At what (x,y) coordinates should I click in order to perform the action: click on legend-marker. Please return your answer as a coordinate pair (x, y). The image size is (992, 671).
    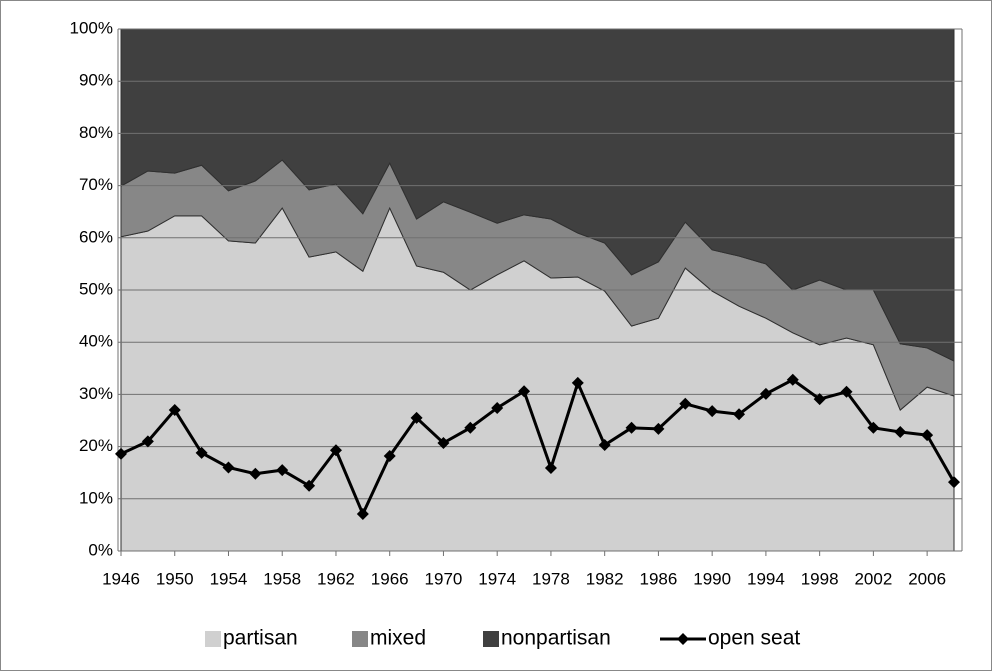
    Looking at the image, I should click on (683, 639).